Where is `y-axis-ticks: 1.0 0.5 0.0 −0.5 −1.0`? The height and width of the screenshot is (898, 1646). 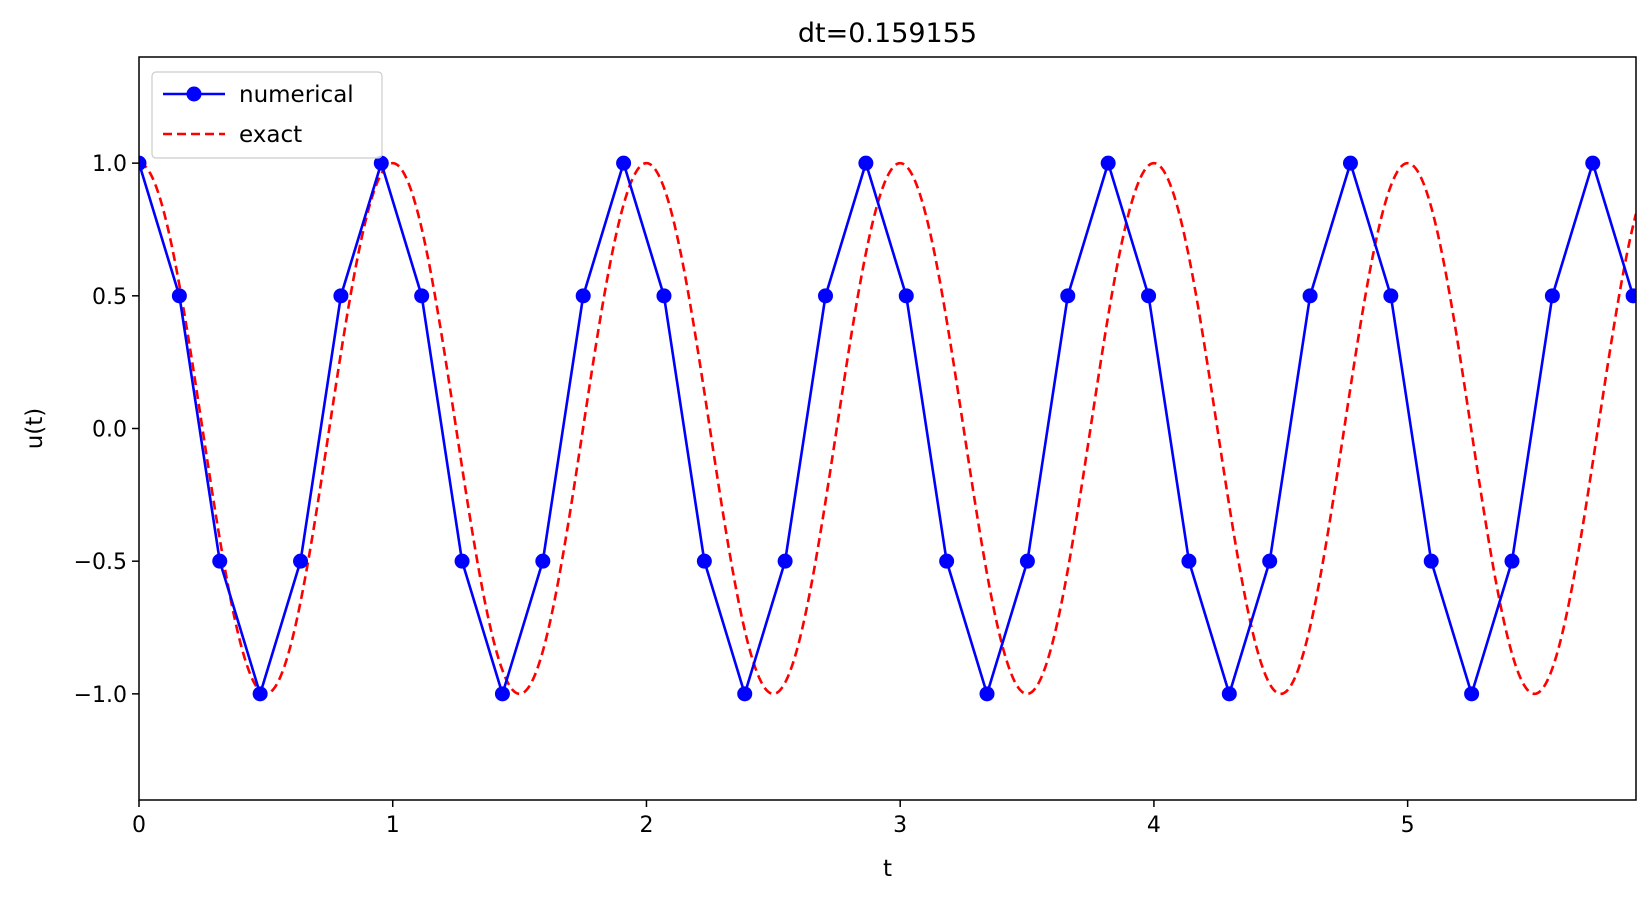
y-axis-ticks: 1.0 0.5 0.0 −0.5 −1.0 is located at coordinates (106, 430).